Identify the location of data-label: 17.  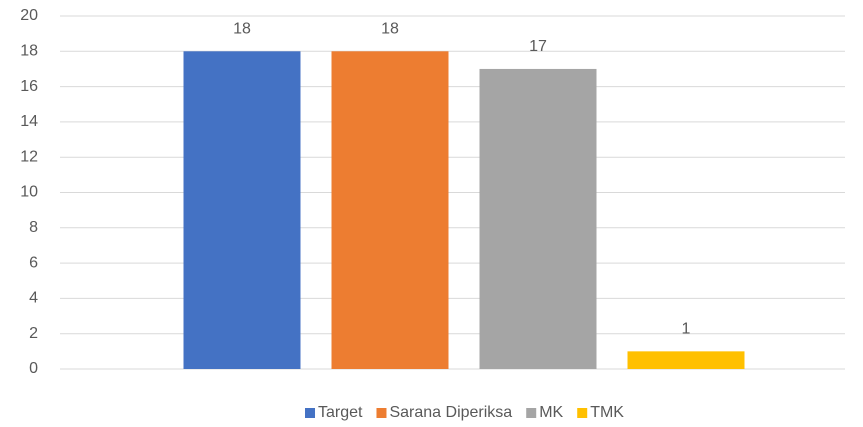
(538, 46).